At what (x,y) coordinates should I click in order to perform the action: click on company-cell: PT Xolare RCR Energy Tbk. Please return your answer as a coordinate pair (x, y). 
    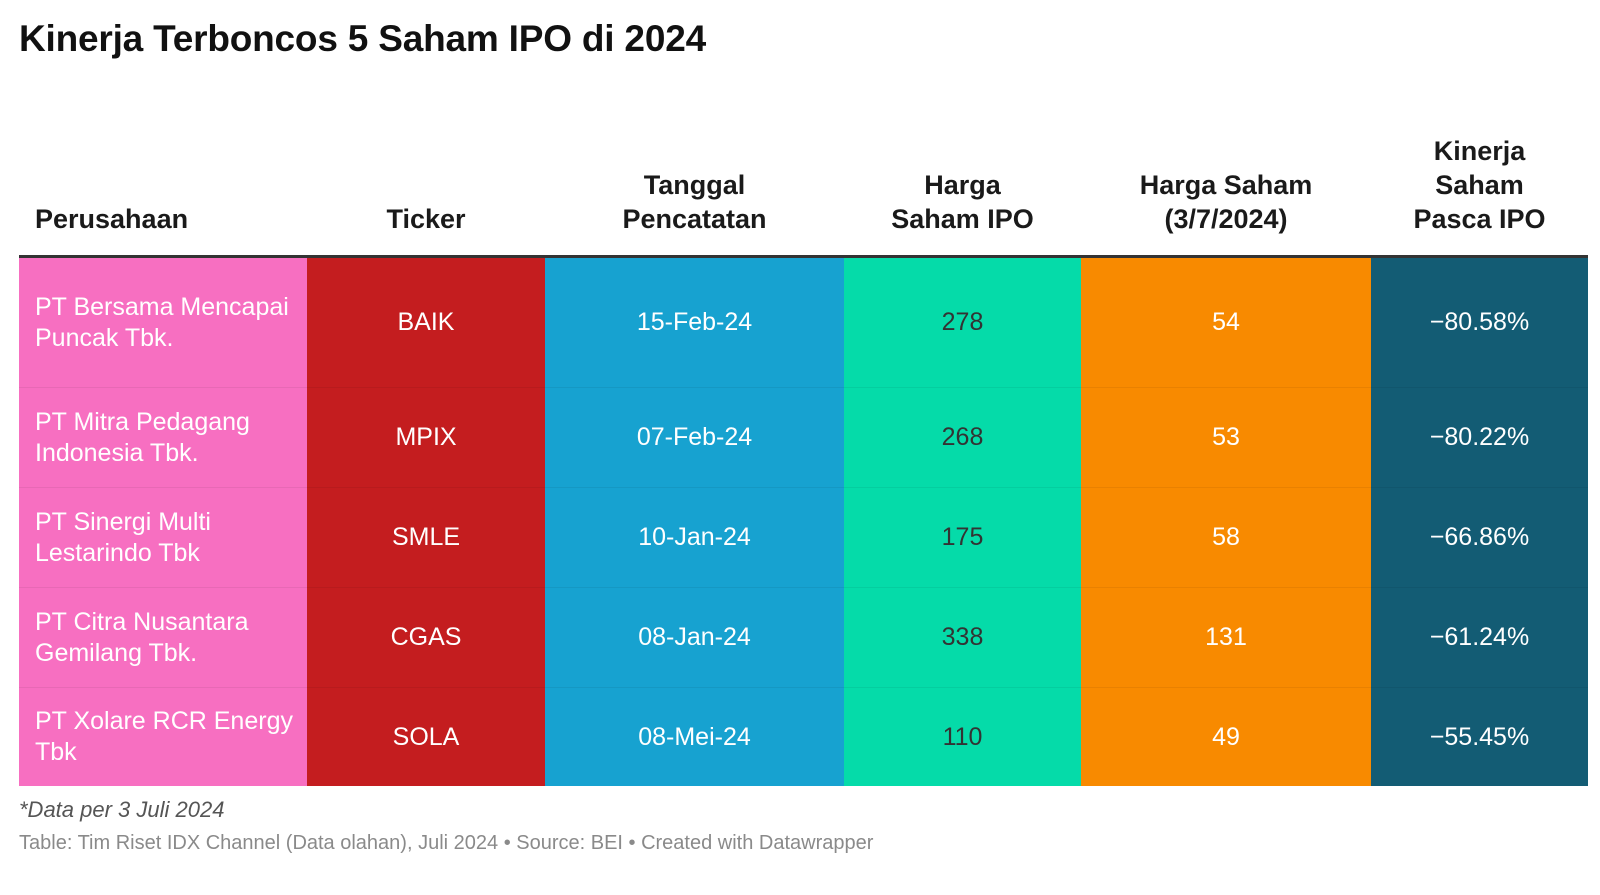
    Looking at the image, I should click on (163, 736).